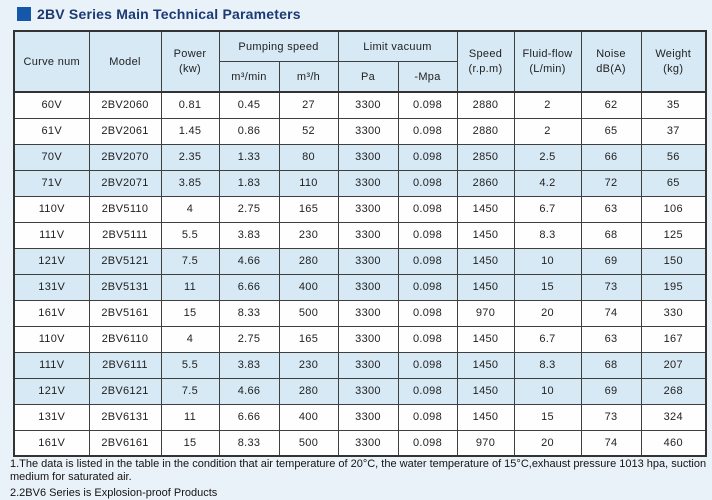  What do you see at coordinates (125, 365) in the screenshot?
I see `cell-model: 2BV6111` at bounding box center [125, 365].